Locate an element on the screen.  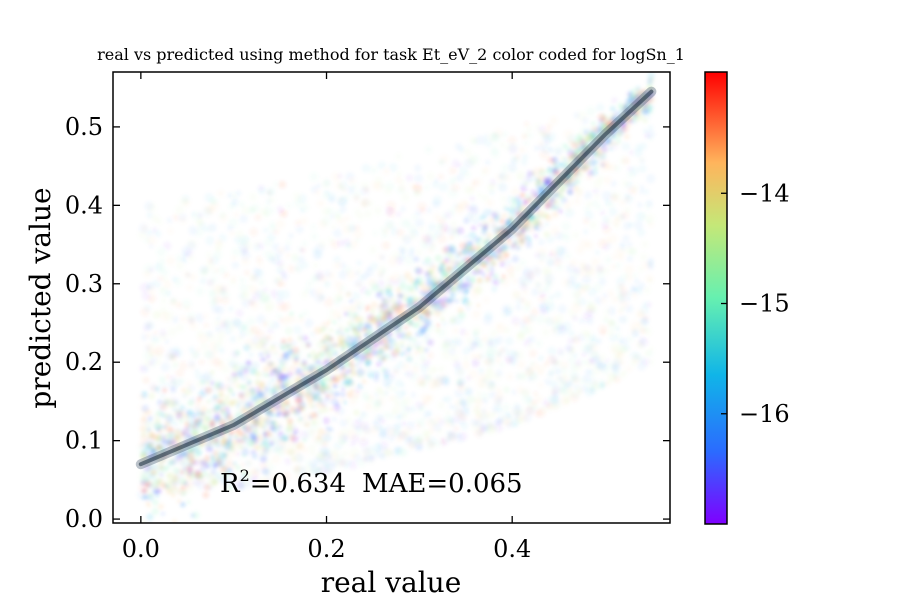
y-tick-label: 0.2 is located at coordinates (84, 362).